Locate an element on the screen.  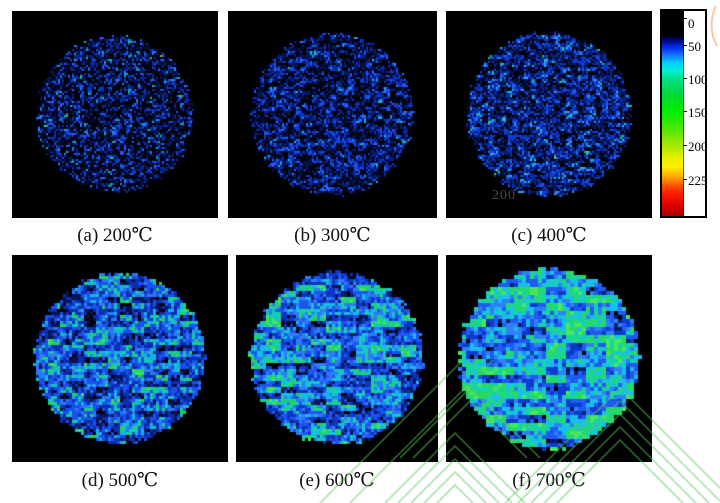
sample-map-canvas-a is located at coordinates (115, 114).